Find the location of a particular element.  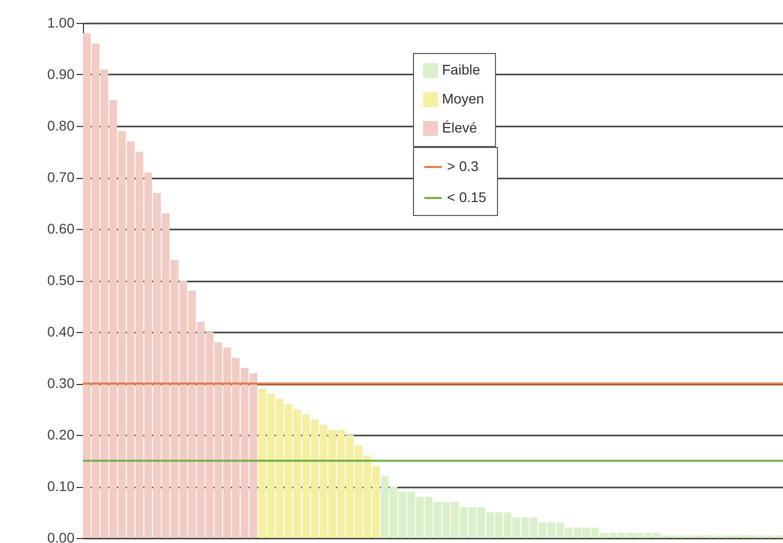

y-tick-label: 0.90 is located at coordinates (61, 74).